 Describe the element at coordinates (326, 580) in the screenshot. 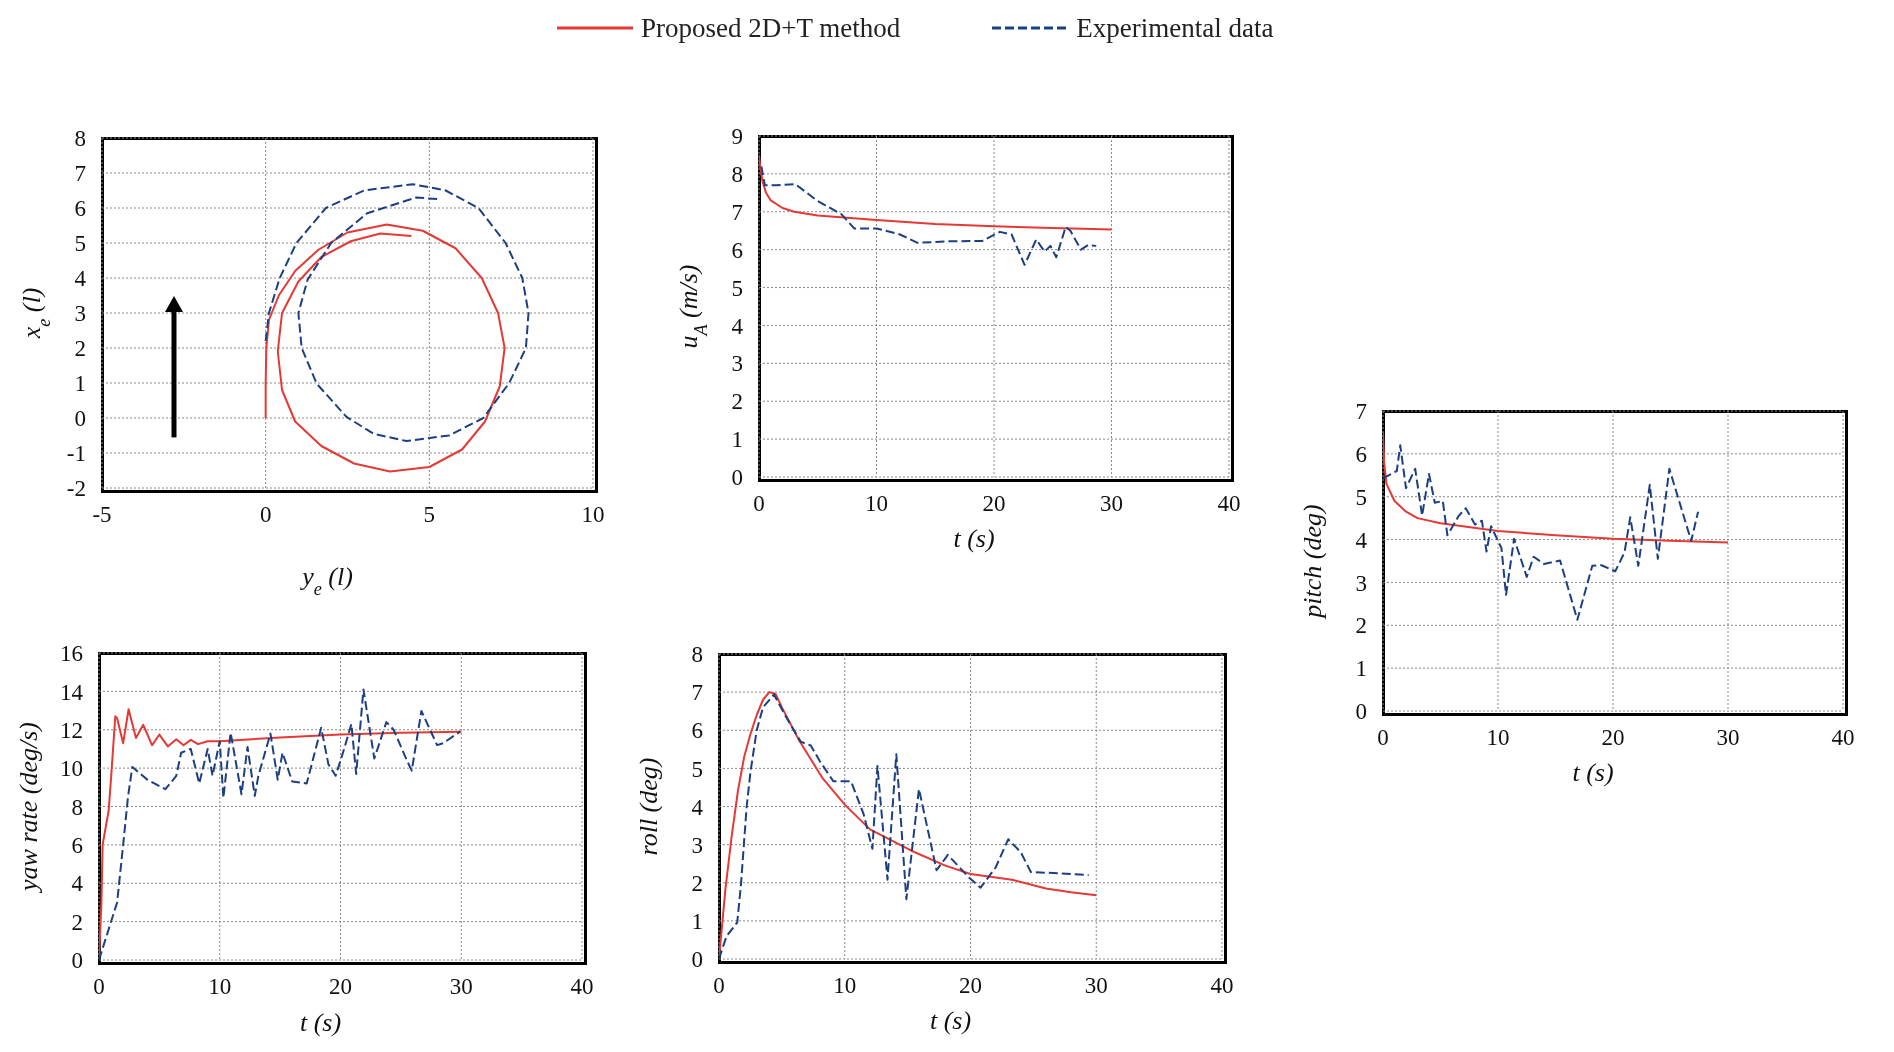

I see `x-axis-title: y$_{e}$ (l)` at that location.